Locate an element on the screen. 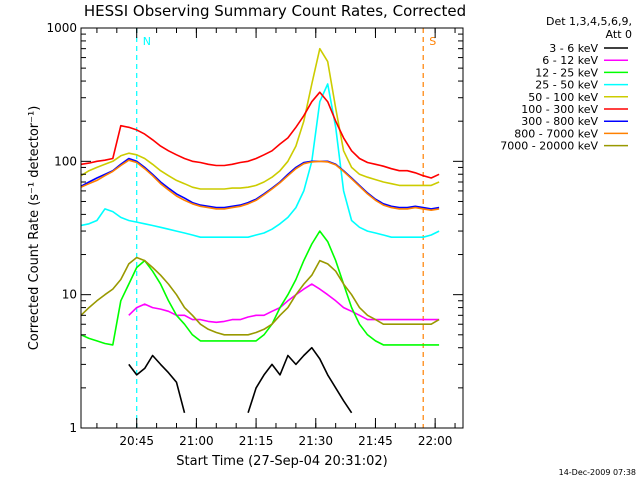  legend-label-8: 7000 - 20000 keV is located at coordinates (549, 146).